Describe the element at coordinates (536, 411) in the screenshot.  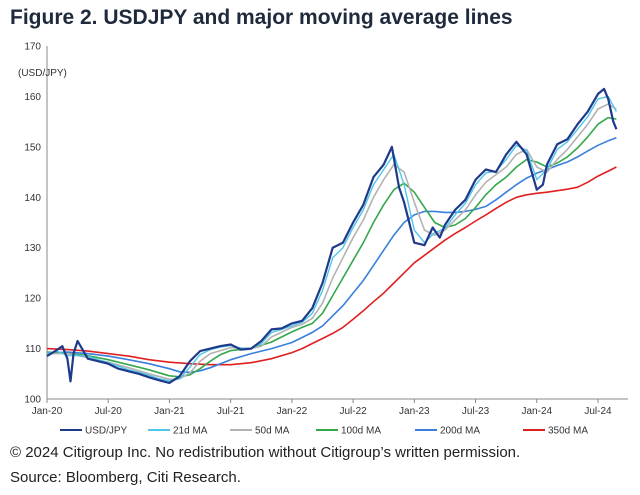
I see `x-tick-label: Jan-24` at that location.